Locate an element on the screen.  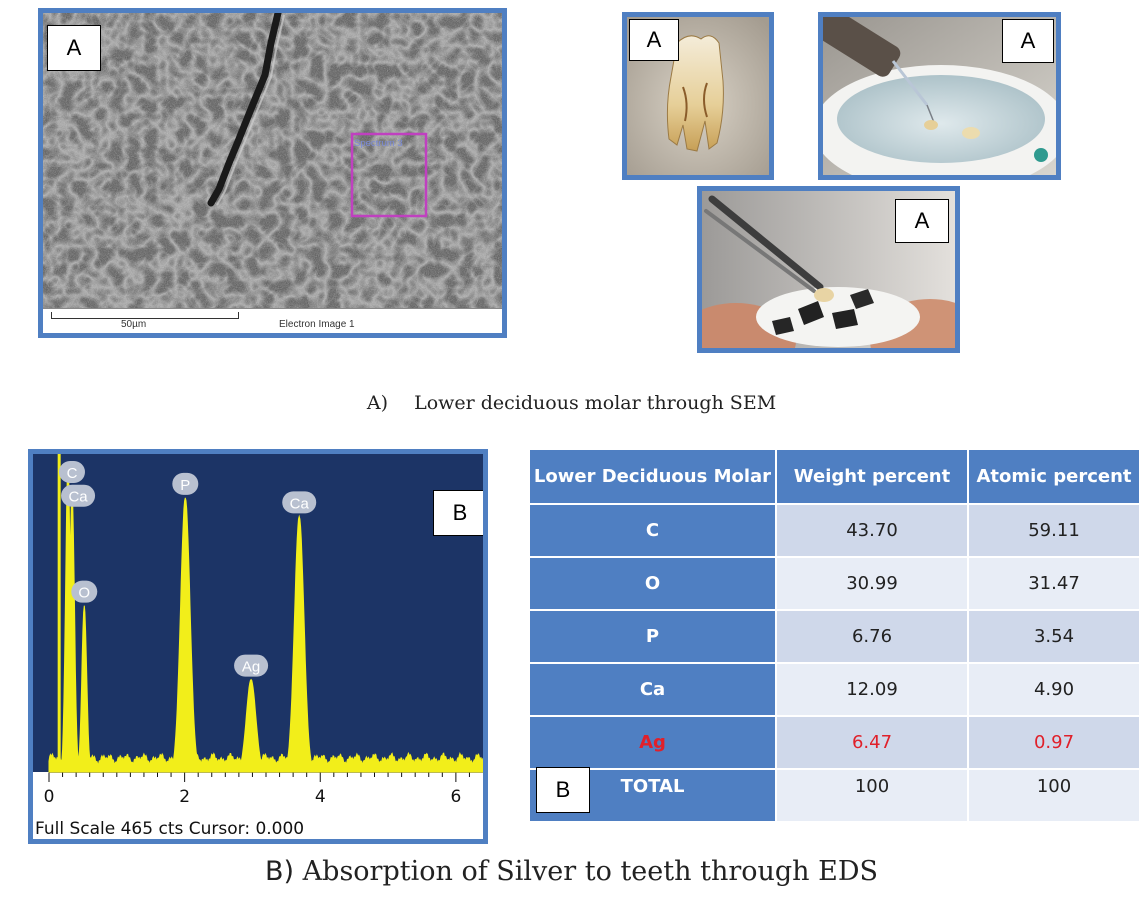
atomic-percent-cell-highlight: 0.97 is located at coordinates (1054, 743).